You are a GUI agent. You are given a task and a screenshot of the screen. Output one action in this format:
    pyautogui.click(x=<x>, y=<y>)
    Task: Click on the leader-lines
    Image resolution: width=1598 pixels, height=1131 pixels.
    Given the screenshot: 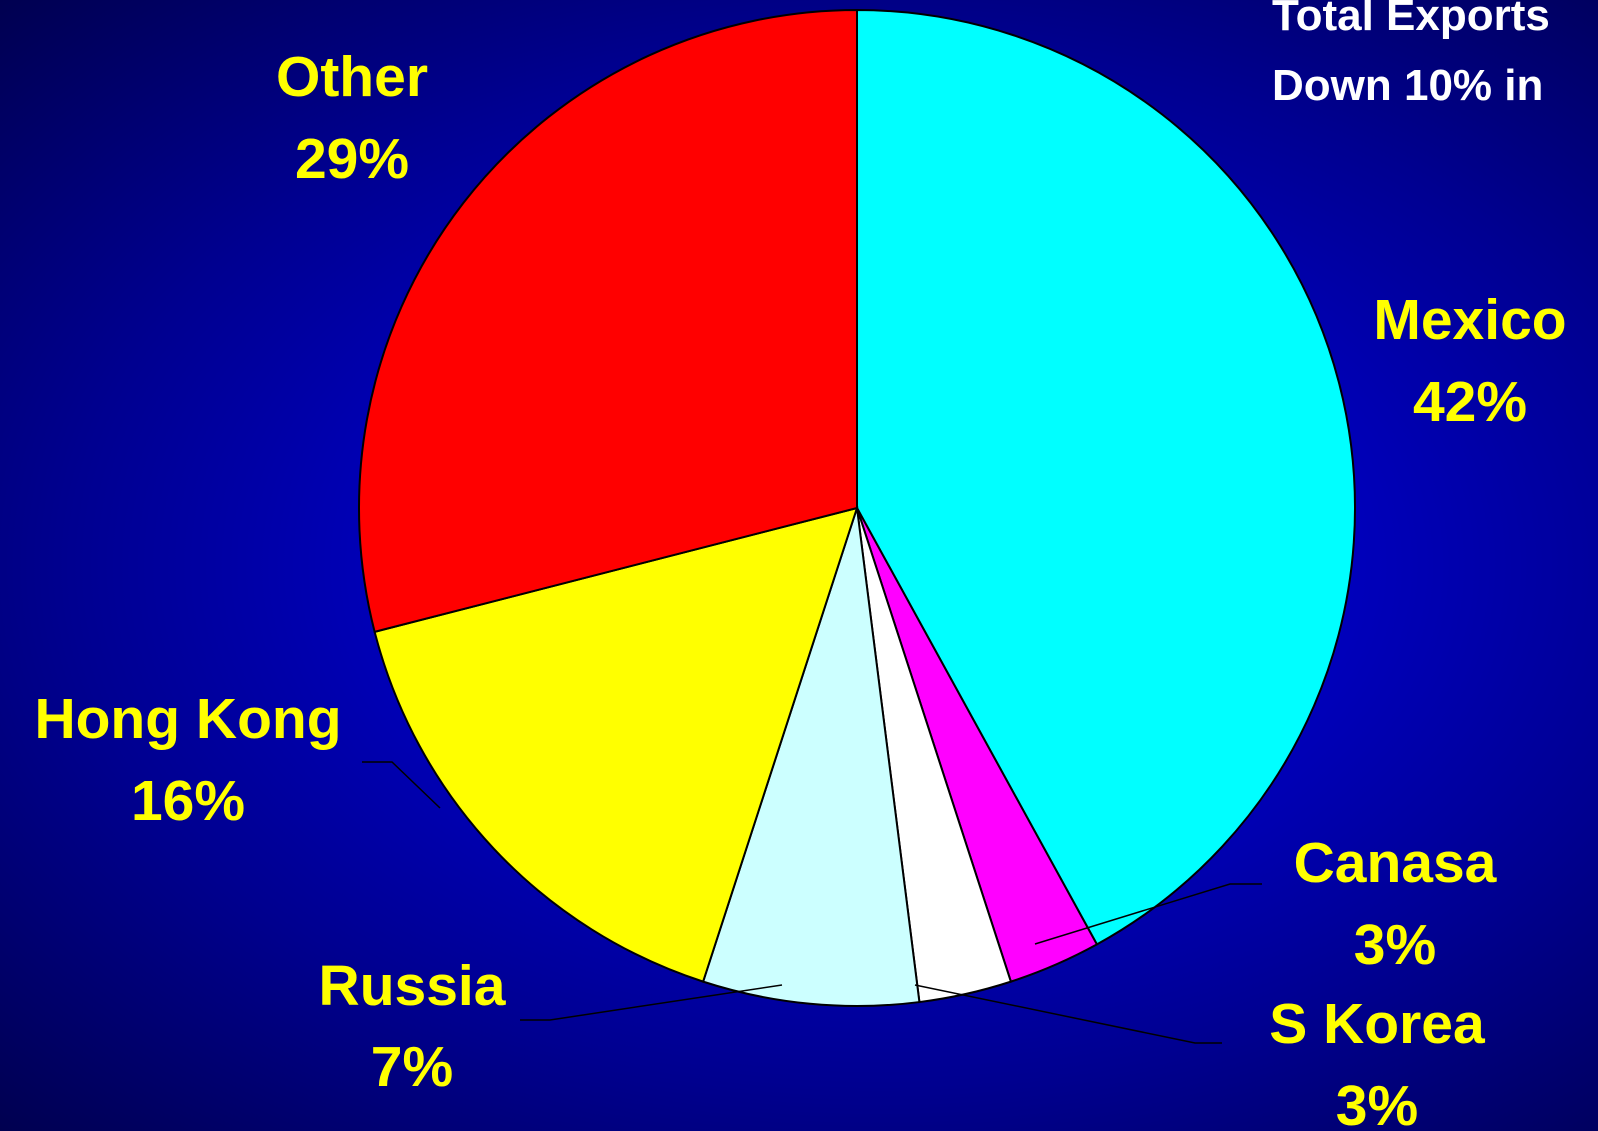 What is the action you would take?
    pyautogui.click(x=812, y=902)
    